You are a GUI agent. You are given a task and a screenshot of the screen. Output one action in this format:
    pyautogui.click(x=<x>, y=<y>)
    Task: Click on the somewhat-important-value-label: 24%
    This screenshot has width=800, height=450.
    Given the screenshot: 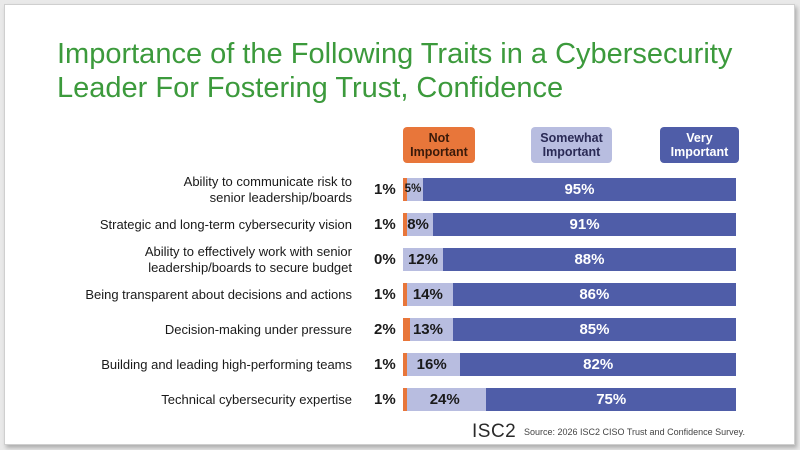 What is the action you would take?
    pyautogui.click(x=444, y=399)
    